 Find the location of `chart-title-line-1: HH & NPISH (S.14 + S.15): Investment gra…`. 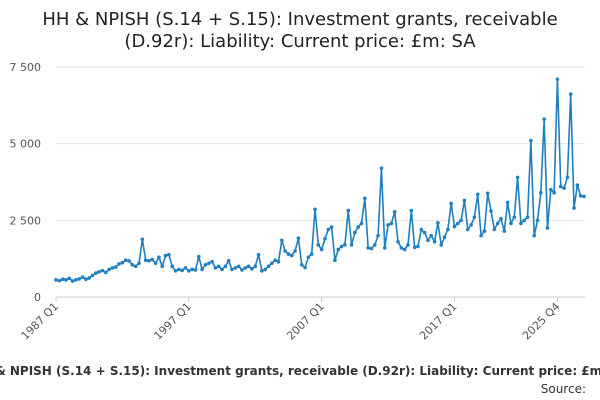

chart-title-line-1: HH & NPISH (S.14 + S.15): Investment gra… is located at coordinates (299, 19).